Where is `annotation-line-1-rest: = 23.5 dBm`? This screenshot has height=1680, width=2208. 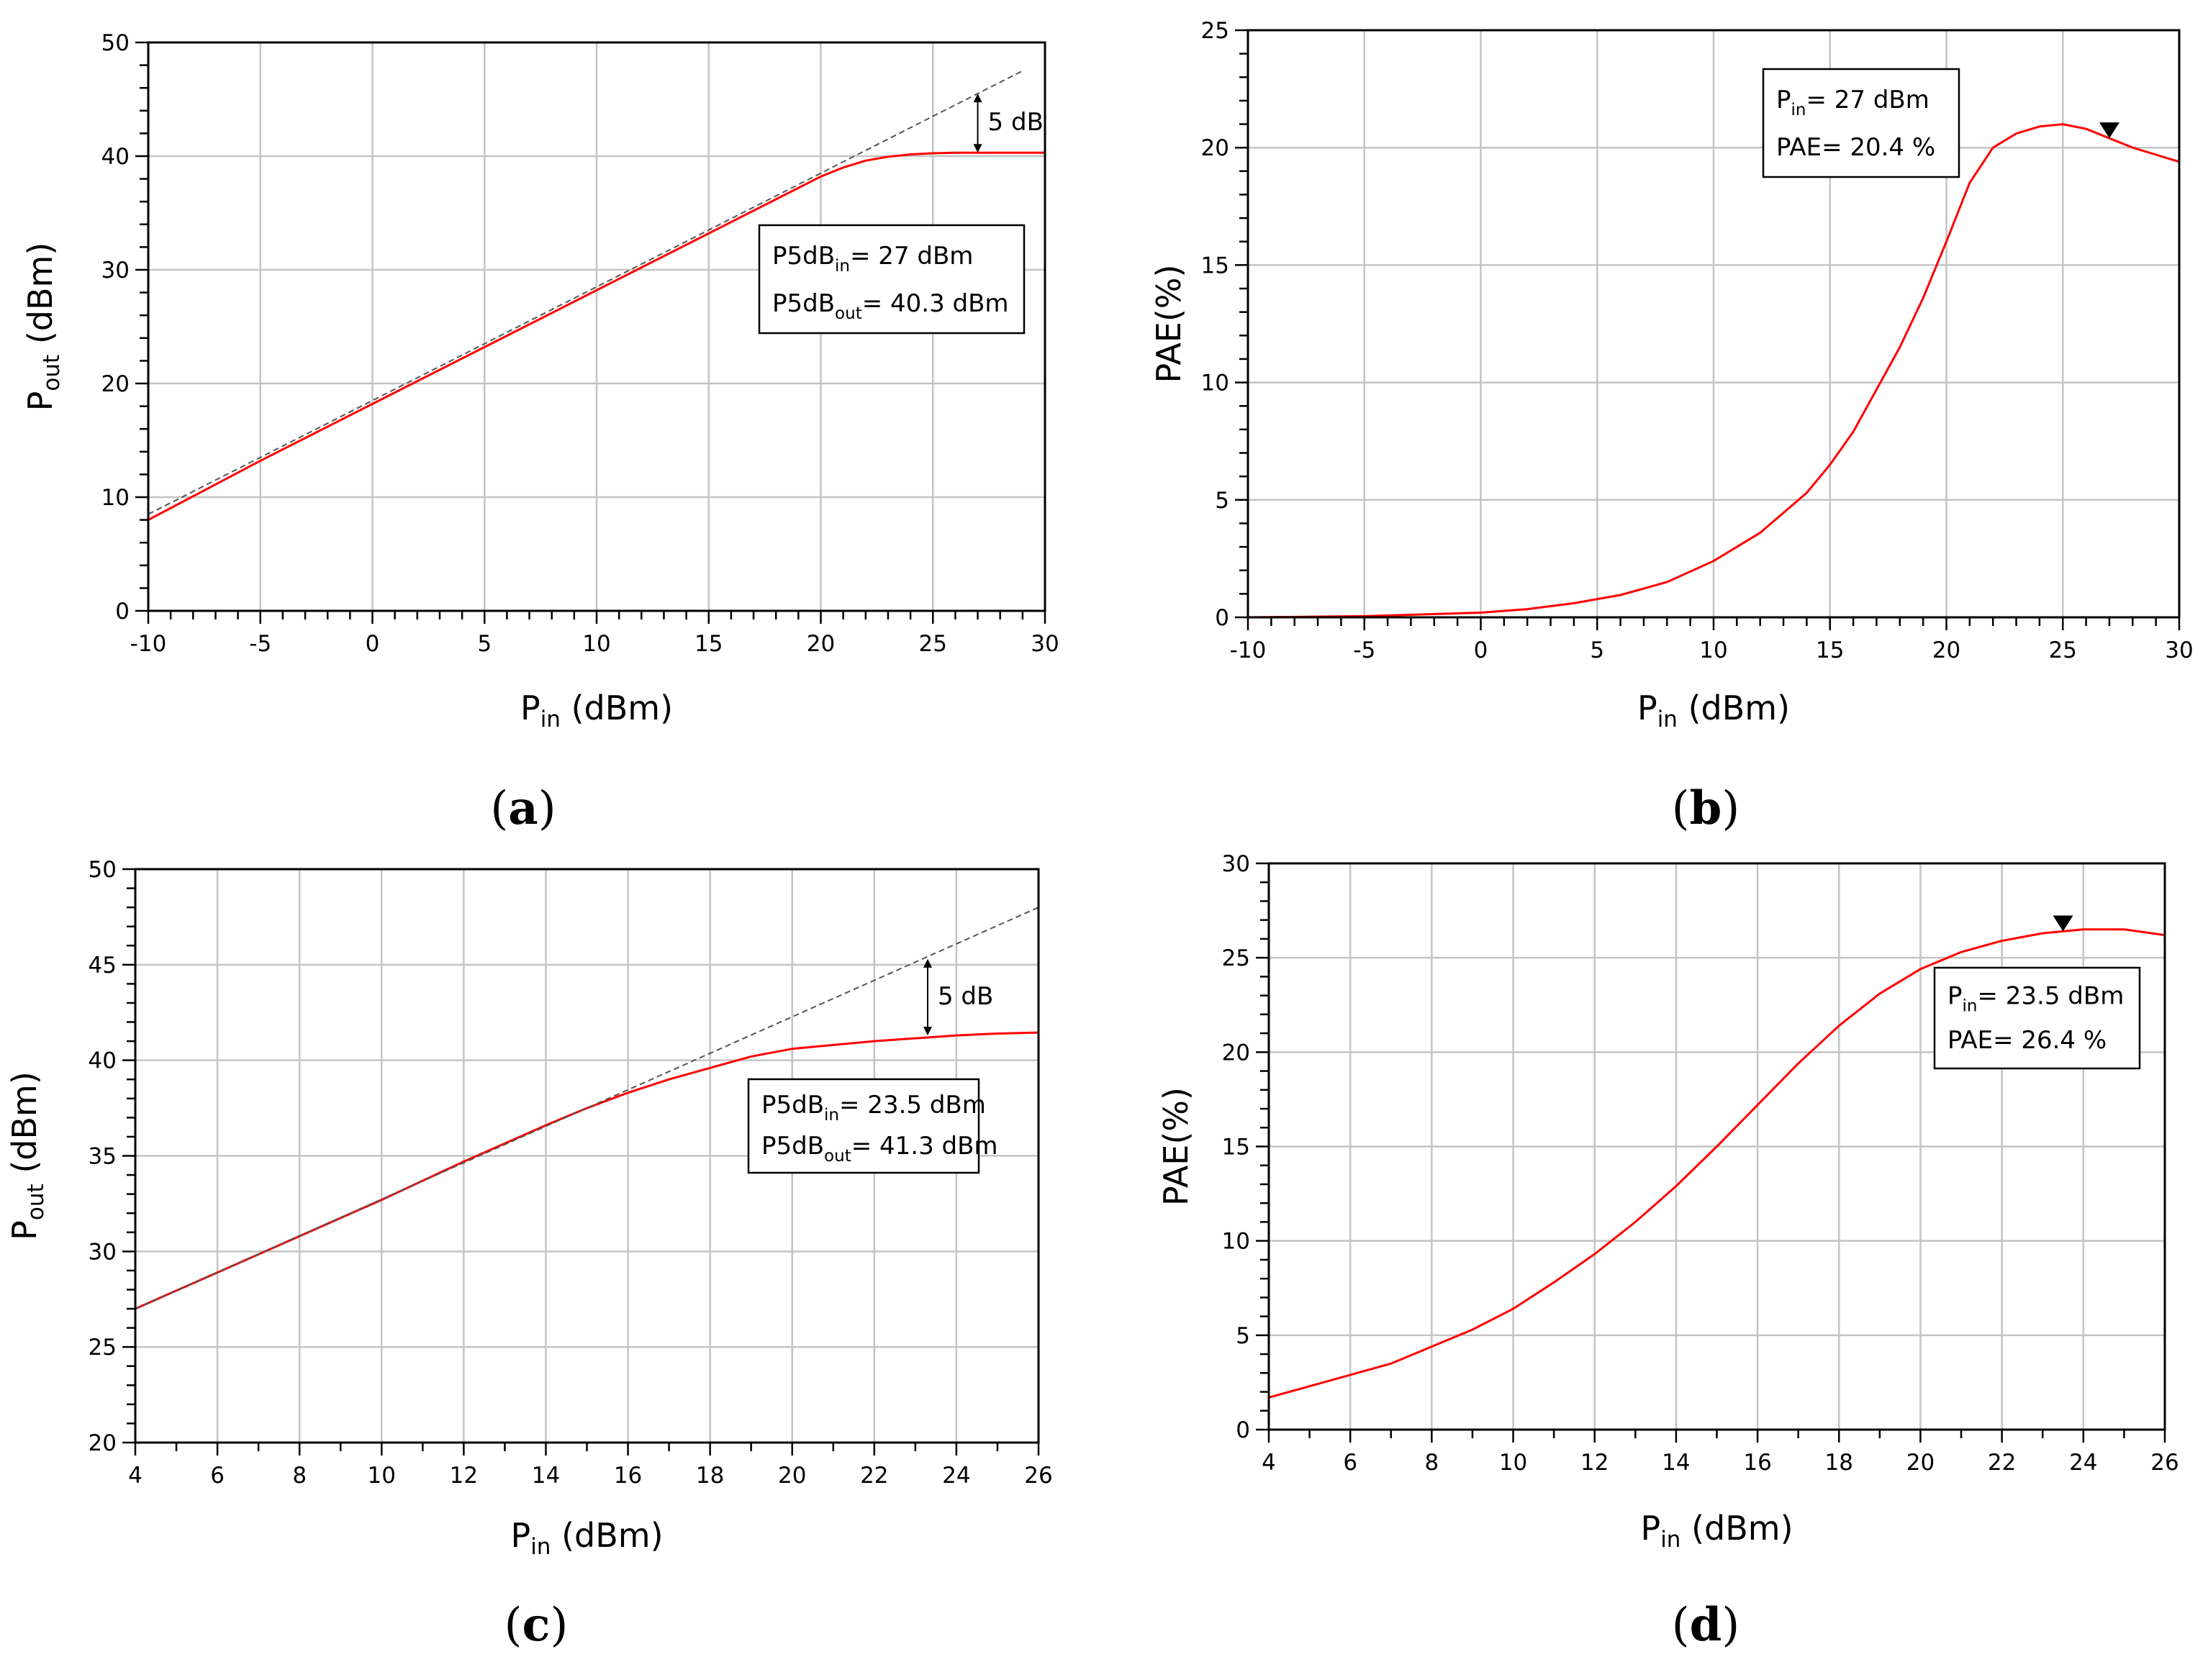
annotation-line-1-rest: = 23.5 dBm is located at coordinates (913, 1105).